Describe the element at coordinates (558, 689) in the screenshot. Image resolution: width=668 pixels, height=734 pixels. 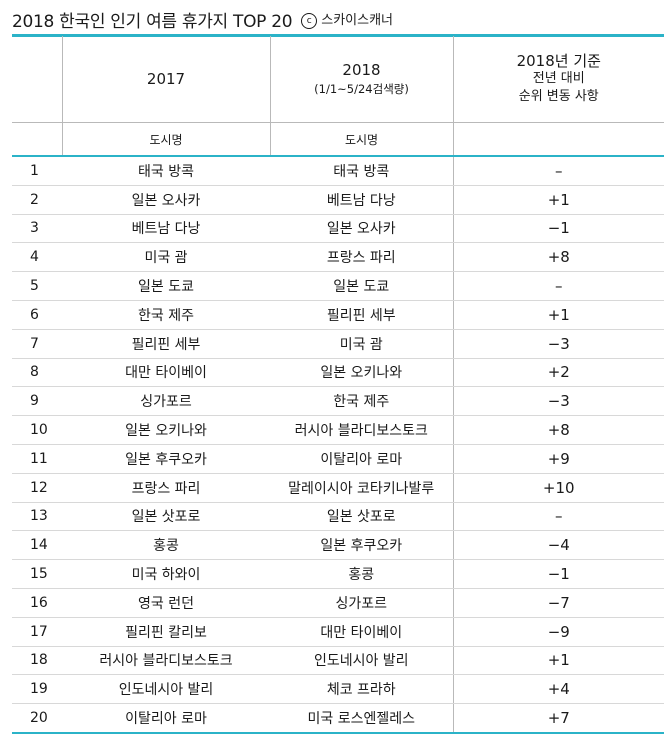
I see `change-cell: +4` at that location.